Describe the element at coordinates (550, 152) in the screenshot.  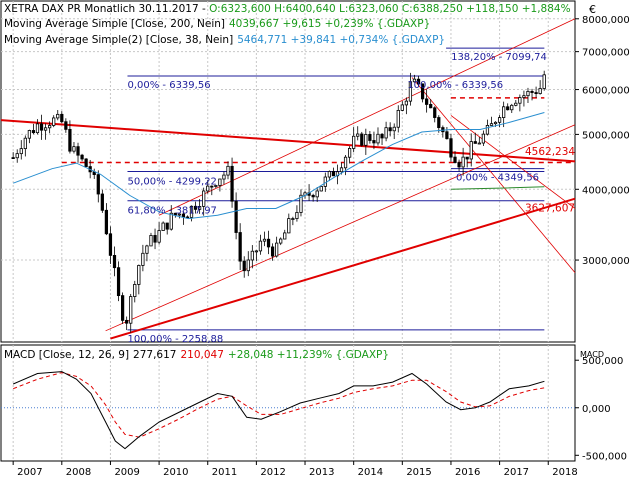
I see `annotation-label: 4562,234` at that location.